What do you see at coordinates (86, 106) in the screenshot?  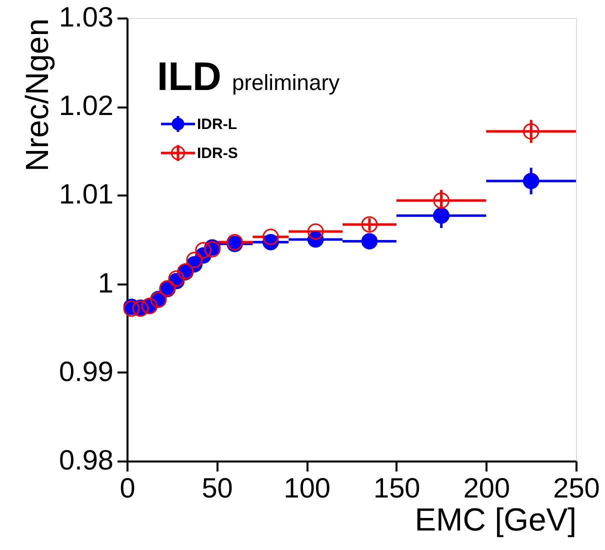 I see `y-tick-label: 1.02` at bounding box center [86, 106].